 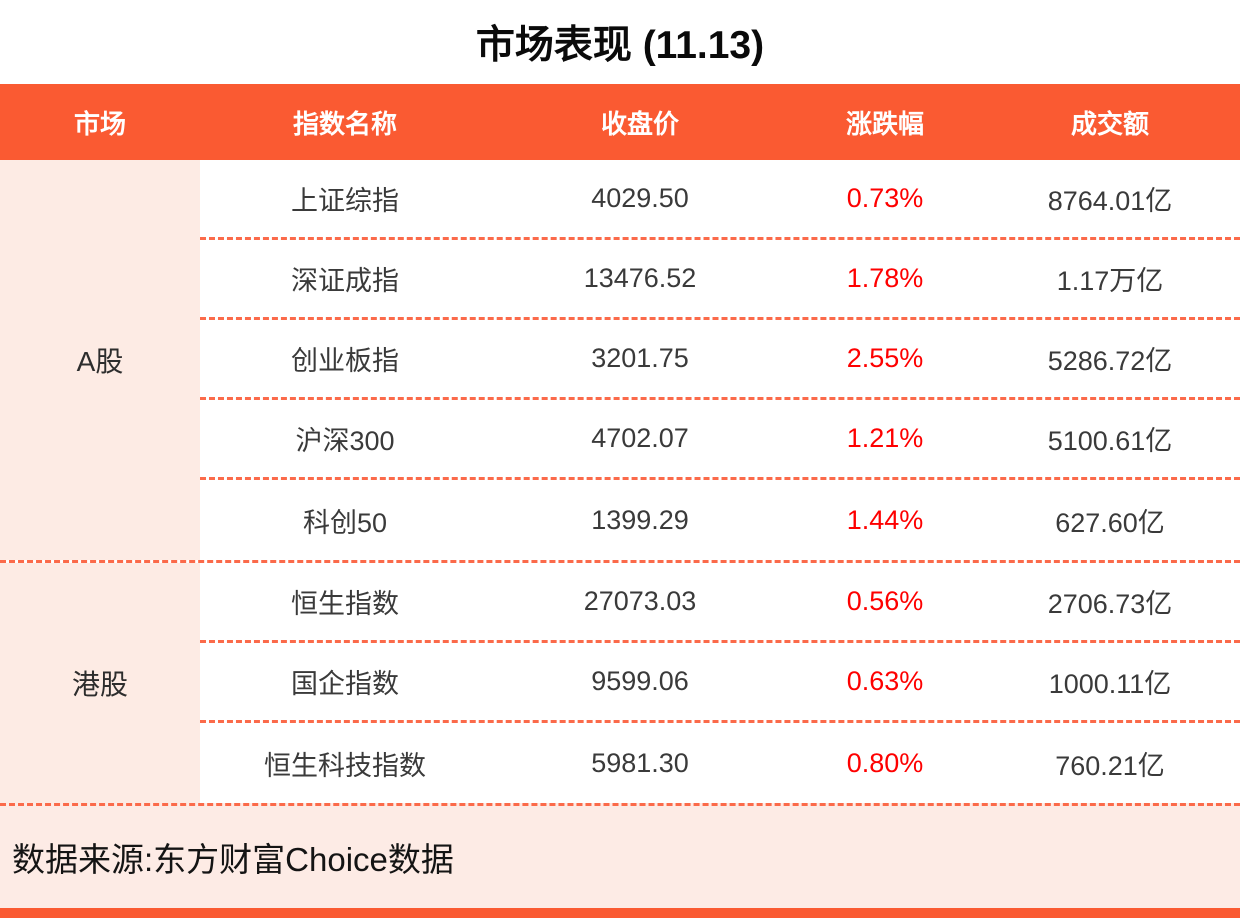 What do you see at coordinates (720, 520) in the screenshot?
I see `table-row: 科创50 1399.29 1.44% 627.60亿` at bounding box center [720, 520].